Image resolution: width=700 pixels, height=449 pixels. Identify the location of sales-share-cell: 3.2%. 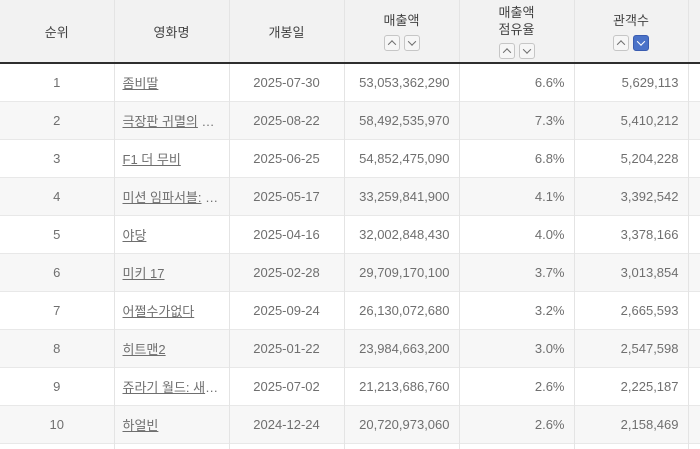
(516, 309).